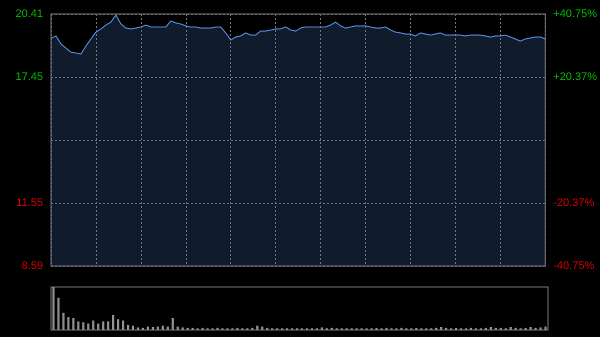 The image size is (600, 337). Describe the element at coordinates (573, 202) in the screenshot. I see `y2-tick-label: -20.37%` at that location.